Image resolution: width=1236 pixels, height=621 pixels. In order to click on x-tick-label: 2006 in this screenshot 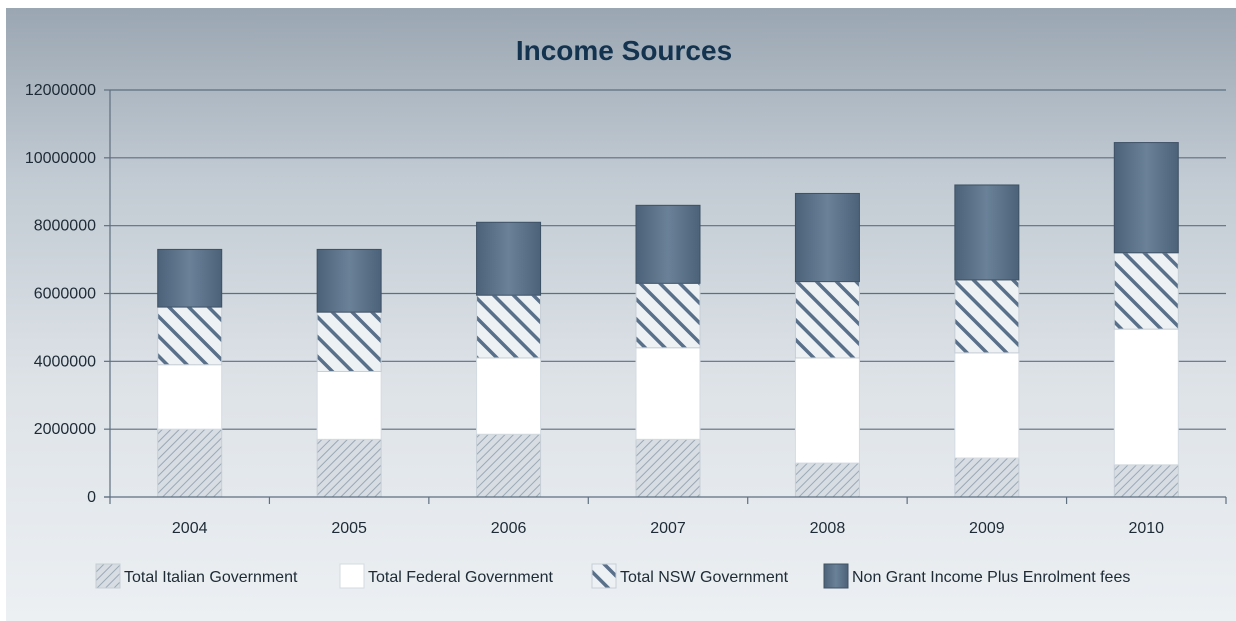, I will do `click(509, 528)`.